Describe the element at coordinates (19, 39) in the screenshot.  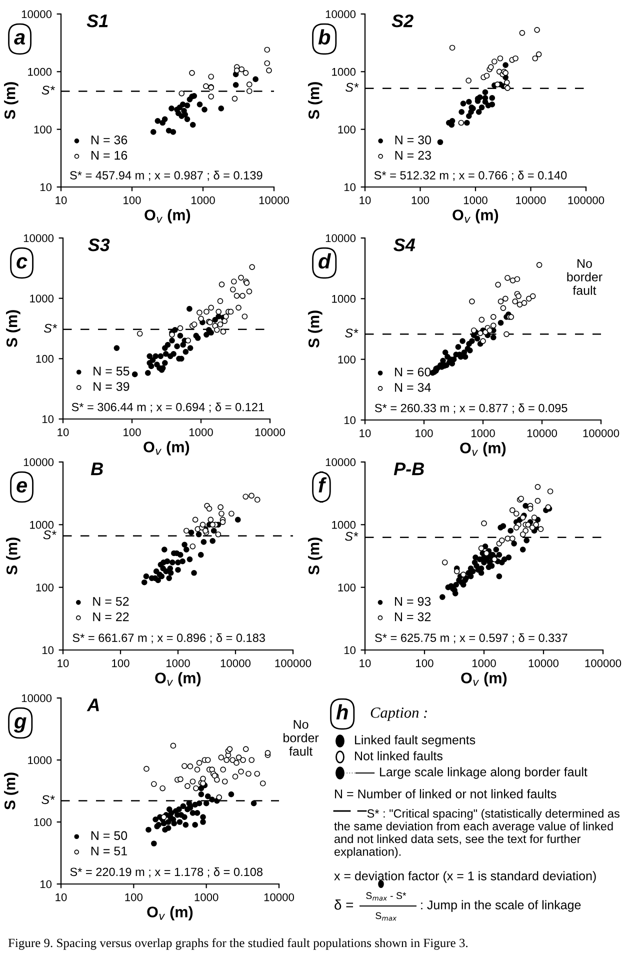
I see `text: a` at that location.